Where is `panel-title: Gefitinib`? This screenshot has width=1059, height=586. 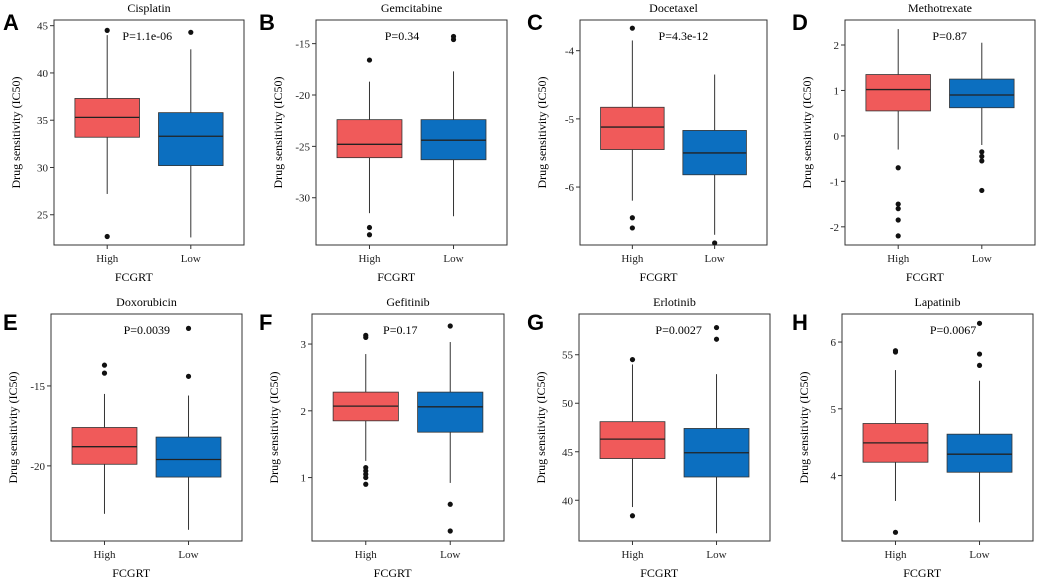 panel-title: Gefitinib is located at coordinates (407, 302).